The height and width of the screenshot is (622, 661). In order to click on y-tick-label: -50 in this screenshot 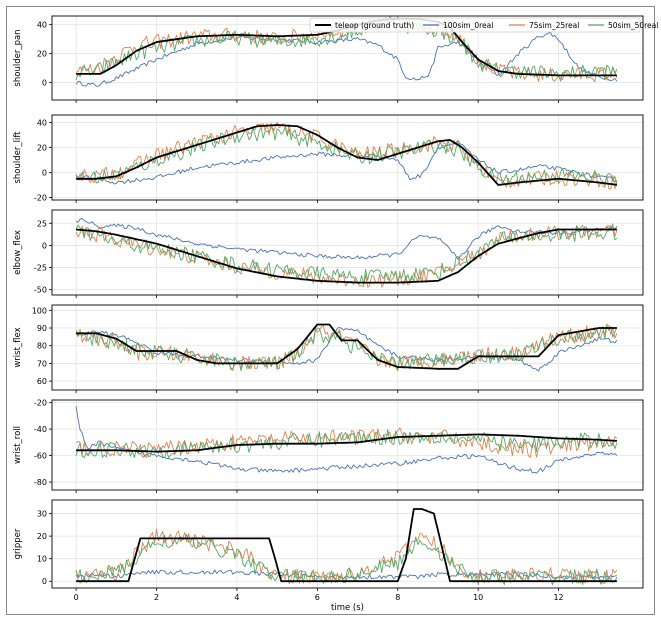, I will do `click(40, 290)`.